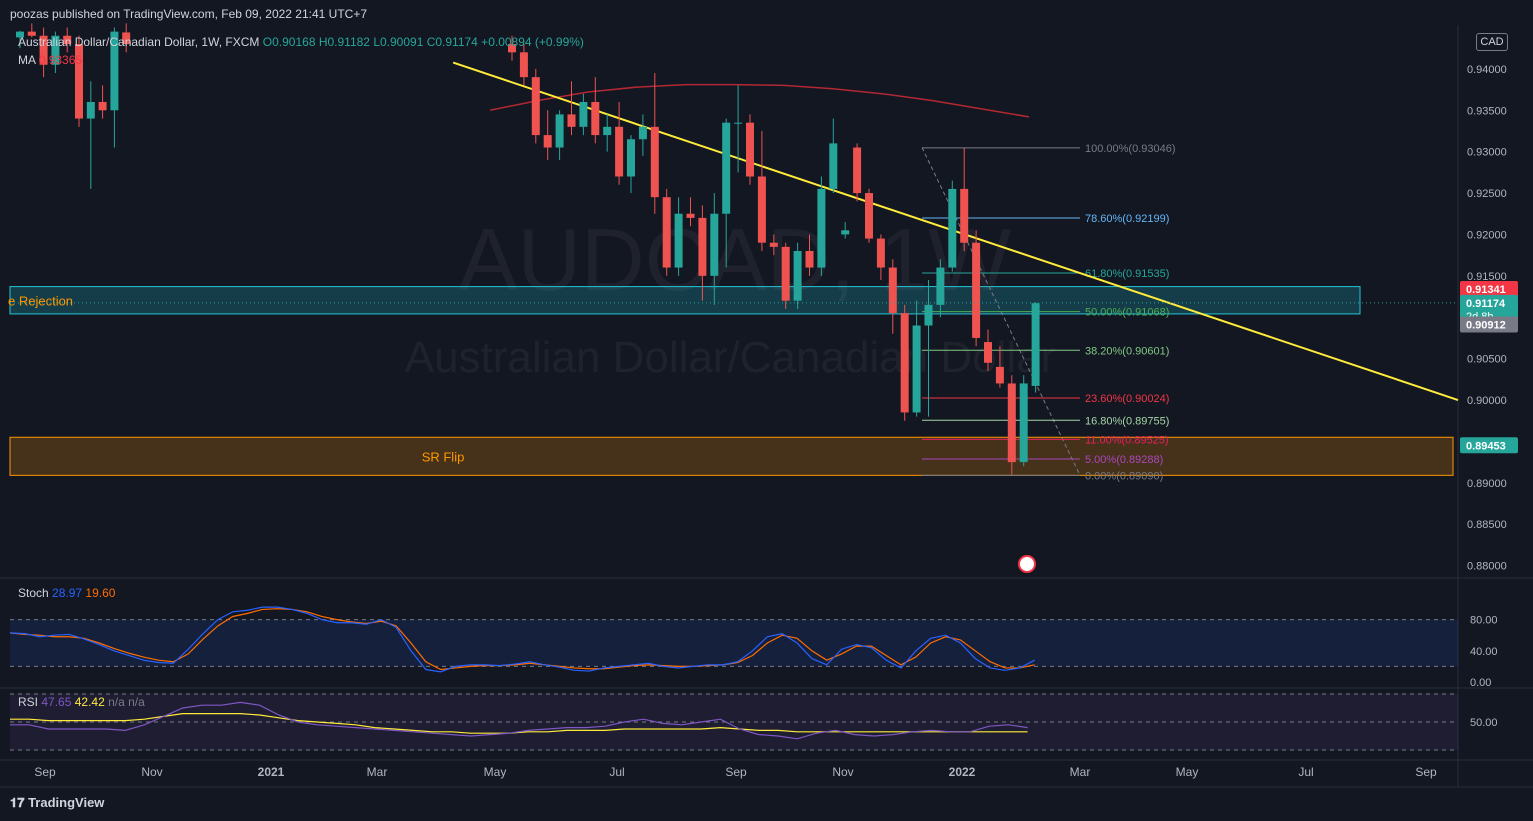 The image size is (1533, 821). Describe the element at coordinates (1130, 149) in the screenshot. I see `fib-level-label: 100.00%(0.93046)` at that location.